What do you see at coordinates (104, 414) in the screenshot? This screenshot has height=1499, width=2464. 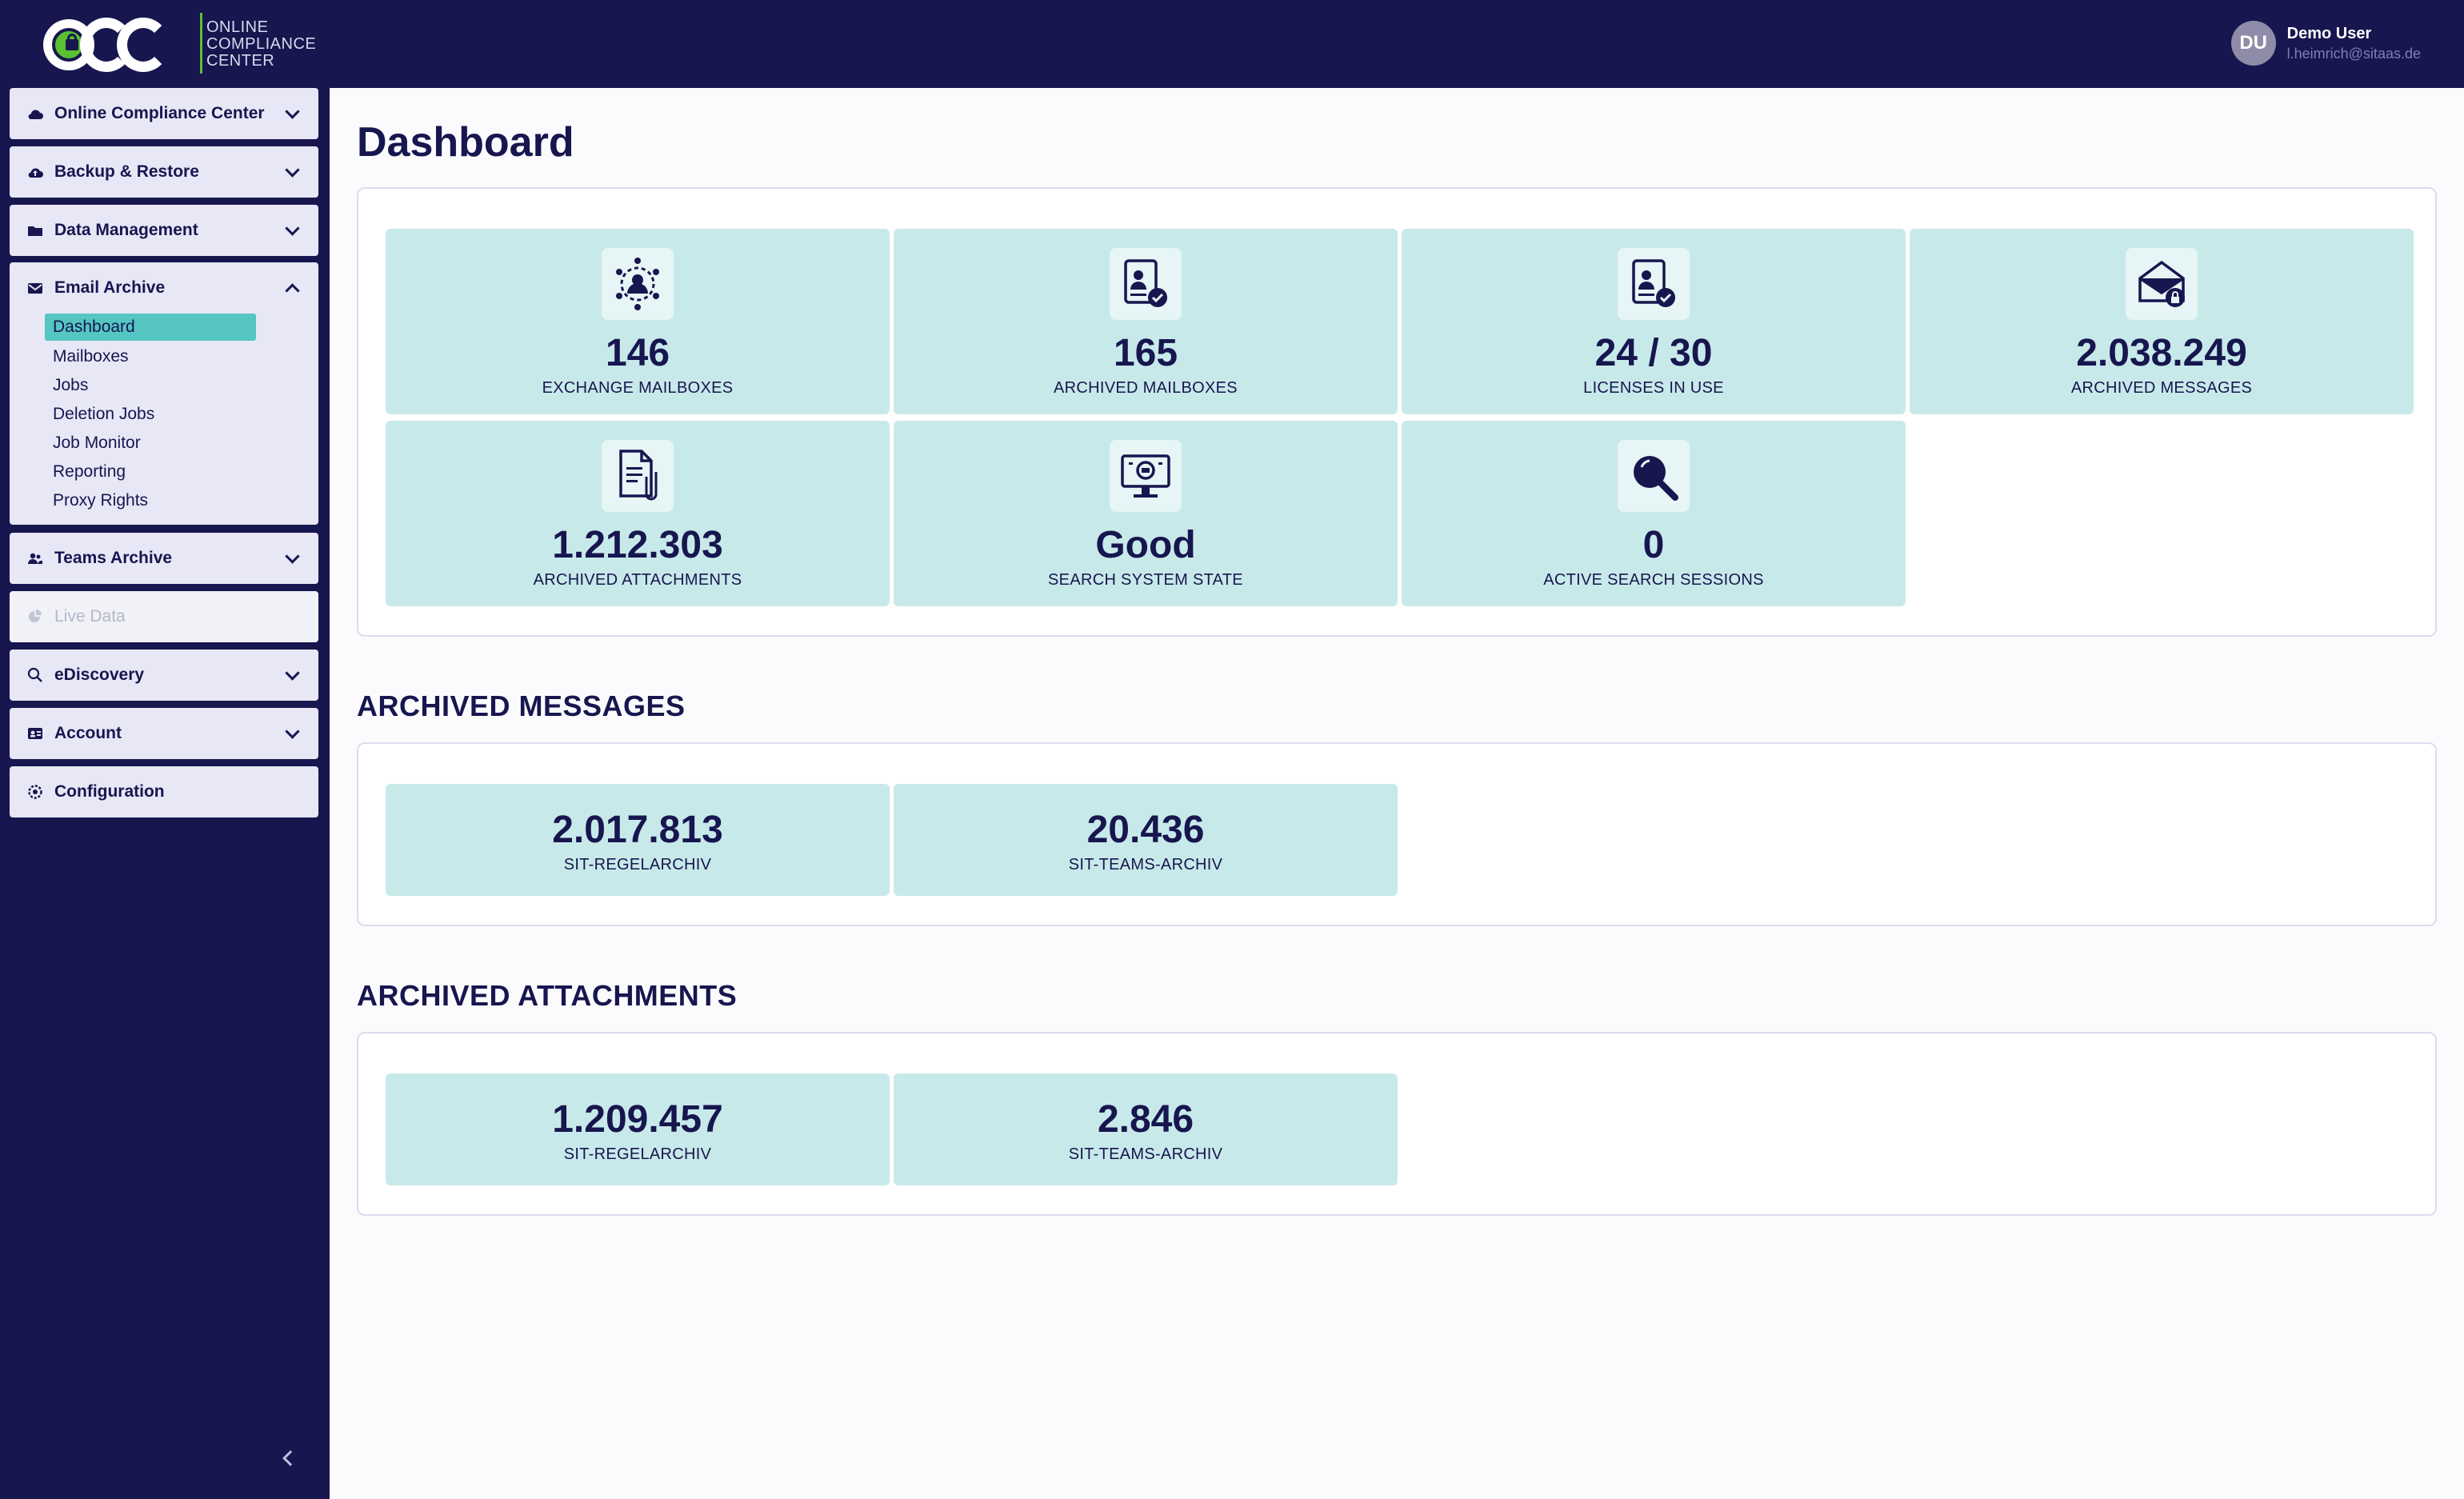 I see `submenu-item-deletion-jobs: Deletion Jobs` at bounding box center [104, 414].